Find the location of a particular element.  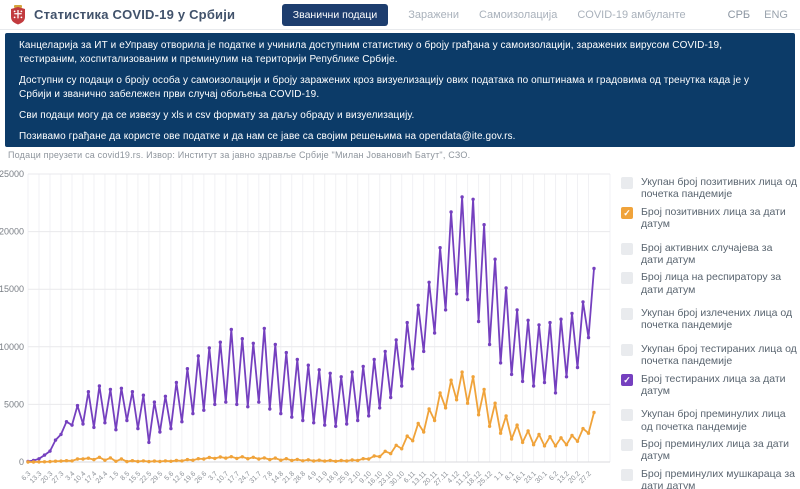

svg-text: 30.1 is located at coordinates (541, 477).